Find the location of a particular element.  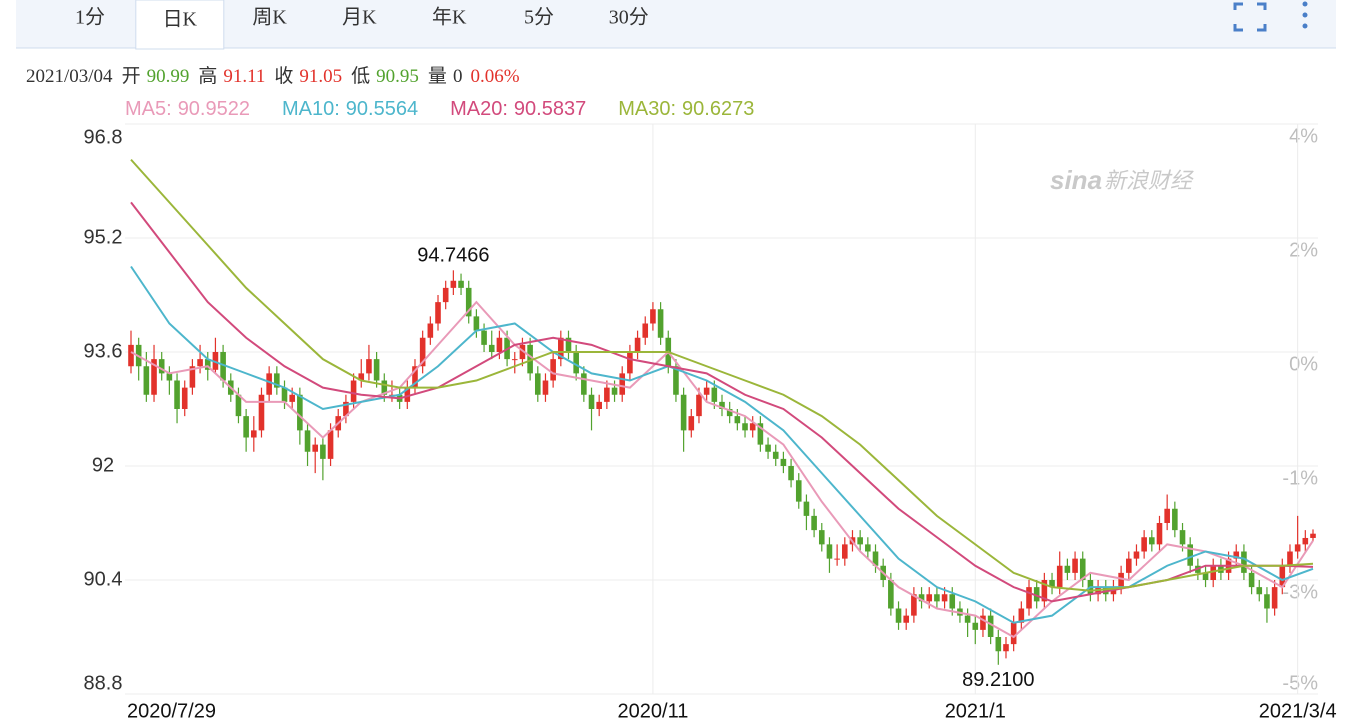

legend-name: MA10: is located at coordinates (311, 109).